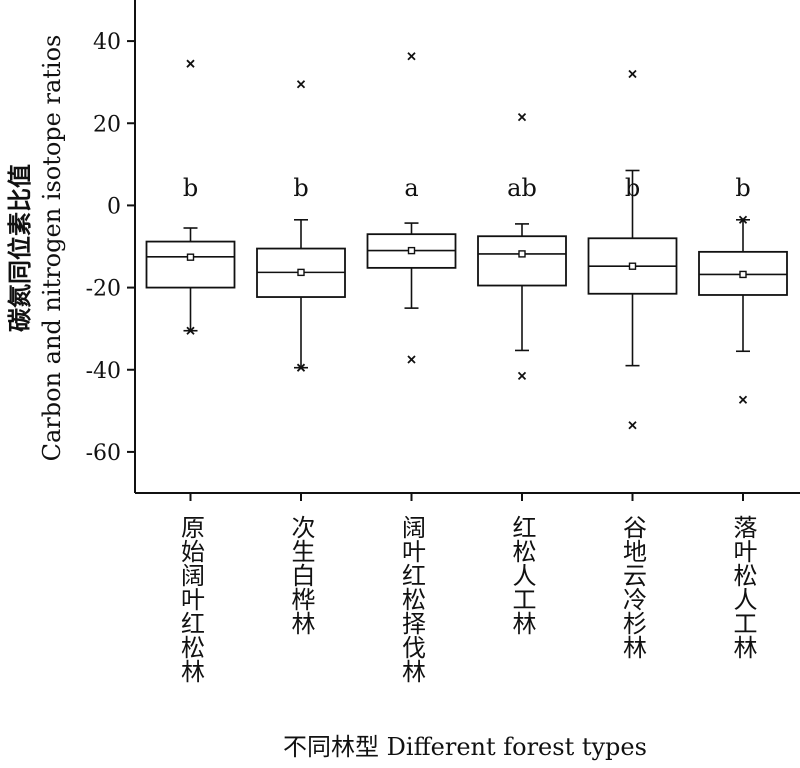  I want to click on y-tick-label: -20, so click(103, 289).